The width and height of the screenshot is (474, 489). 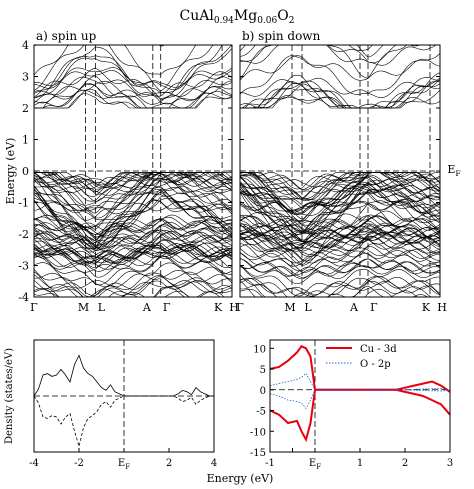 I want to click on ytick-label: -2, so click(x=23, y=234).